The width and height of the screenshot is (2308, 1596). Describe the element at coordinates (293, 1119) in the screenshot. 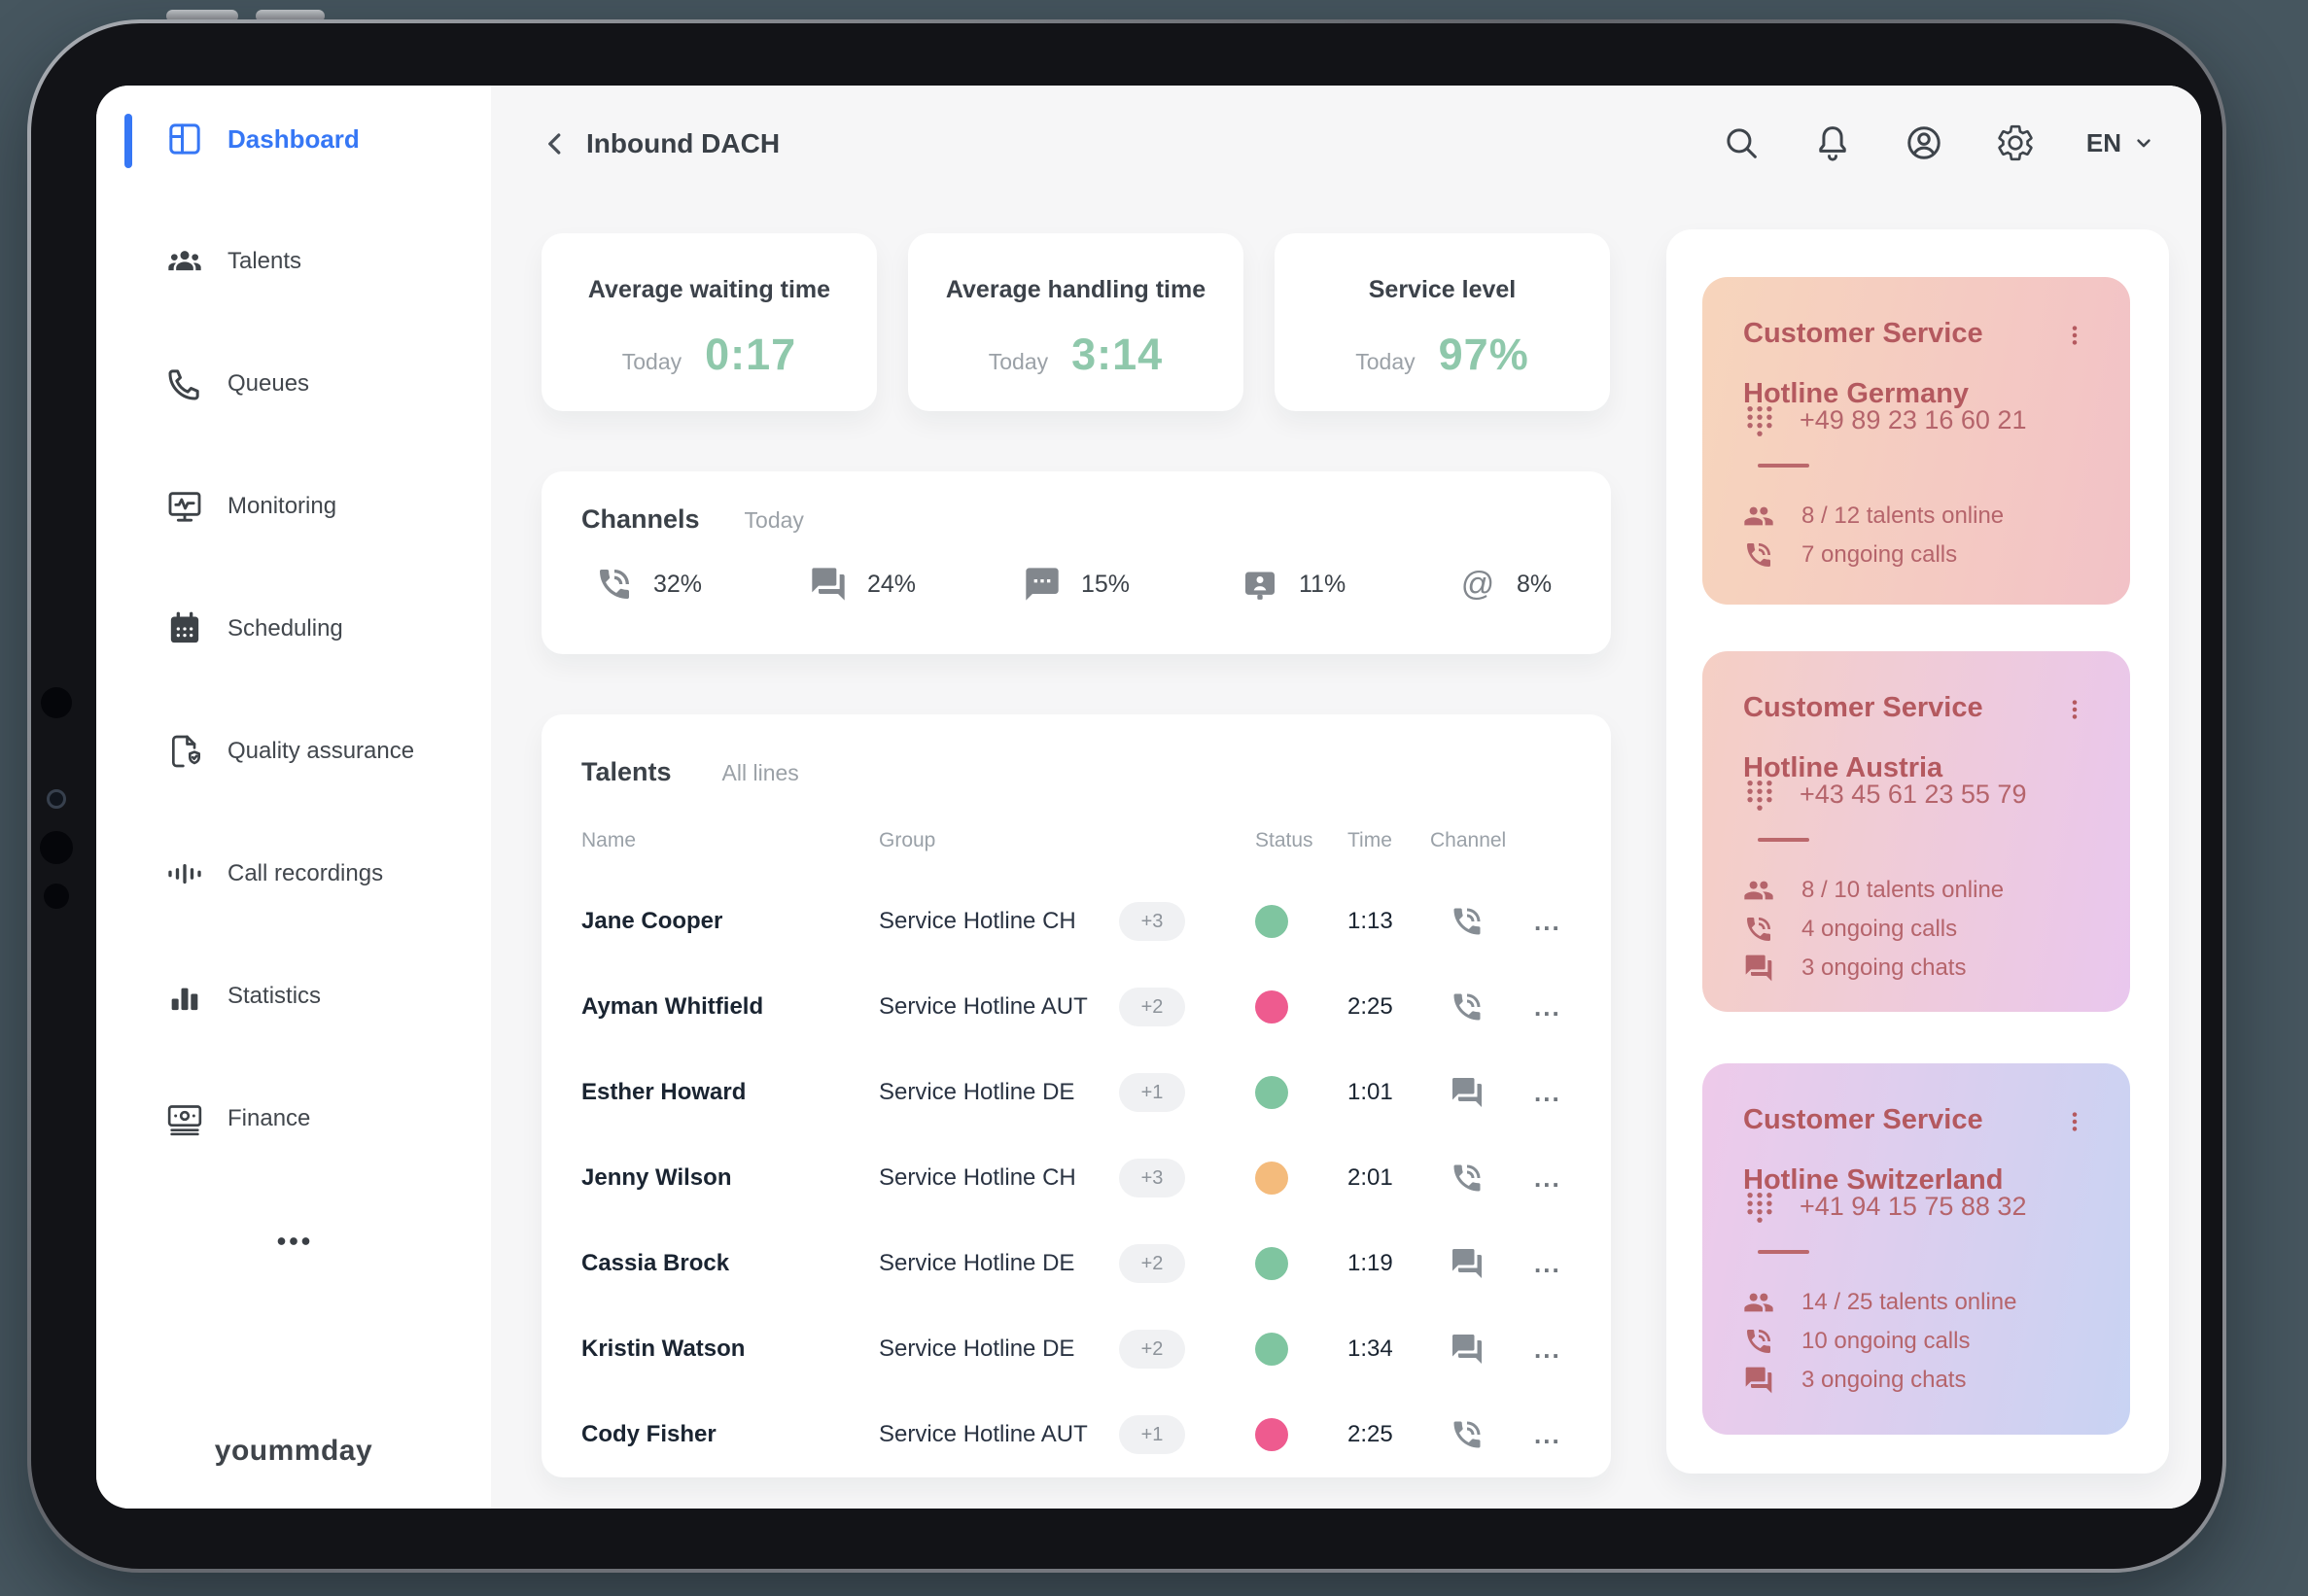

I see `sidebar-item-finance: Finance` at that location.